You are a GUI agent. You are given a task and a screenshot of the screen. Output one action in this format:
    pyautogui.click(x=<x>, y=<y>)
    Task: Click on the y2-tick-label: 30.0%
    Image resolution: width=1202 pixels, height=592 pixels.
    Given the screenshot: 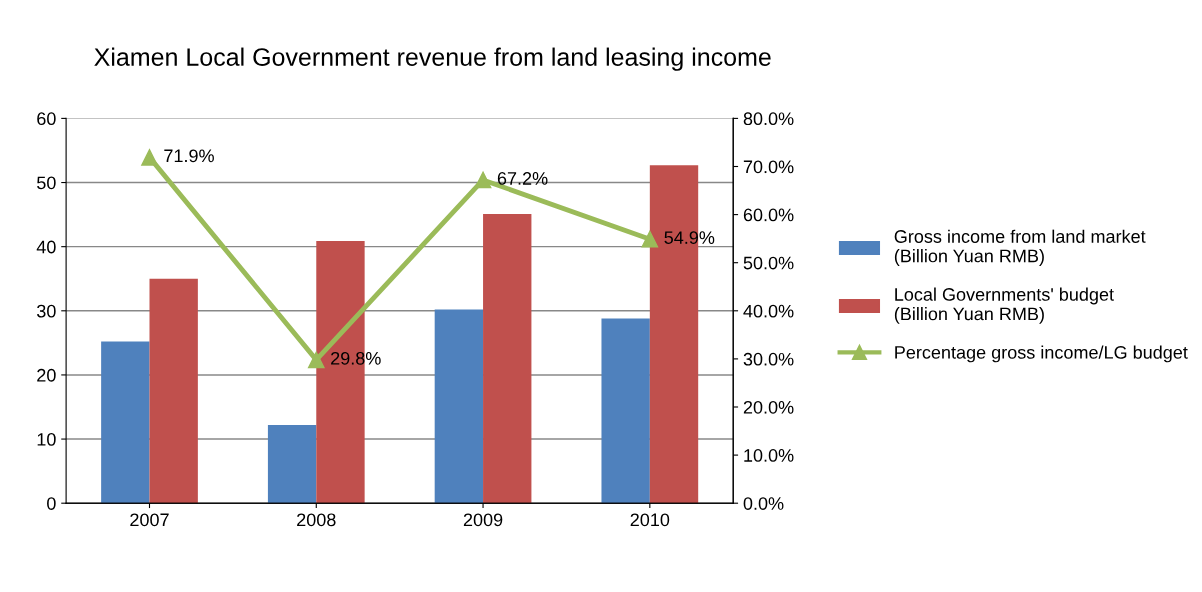 What is the action you would take?
    pyautogui.click(x=768, y=359)
    